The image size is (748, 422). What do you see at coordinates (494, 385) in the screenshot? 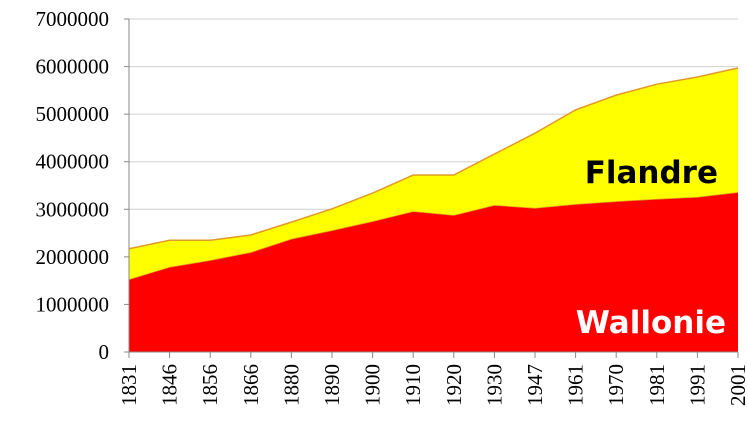
I see `x-tick-label: 1930` at bounding box center [494, 385].